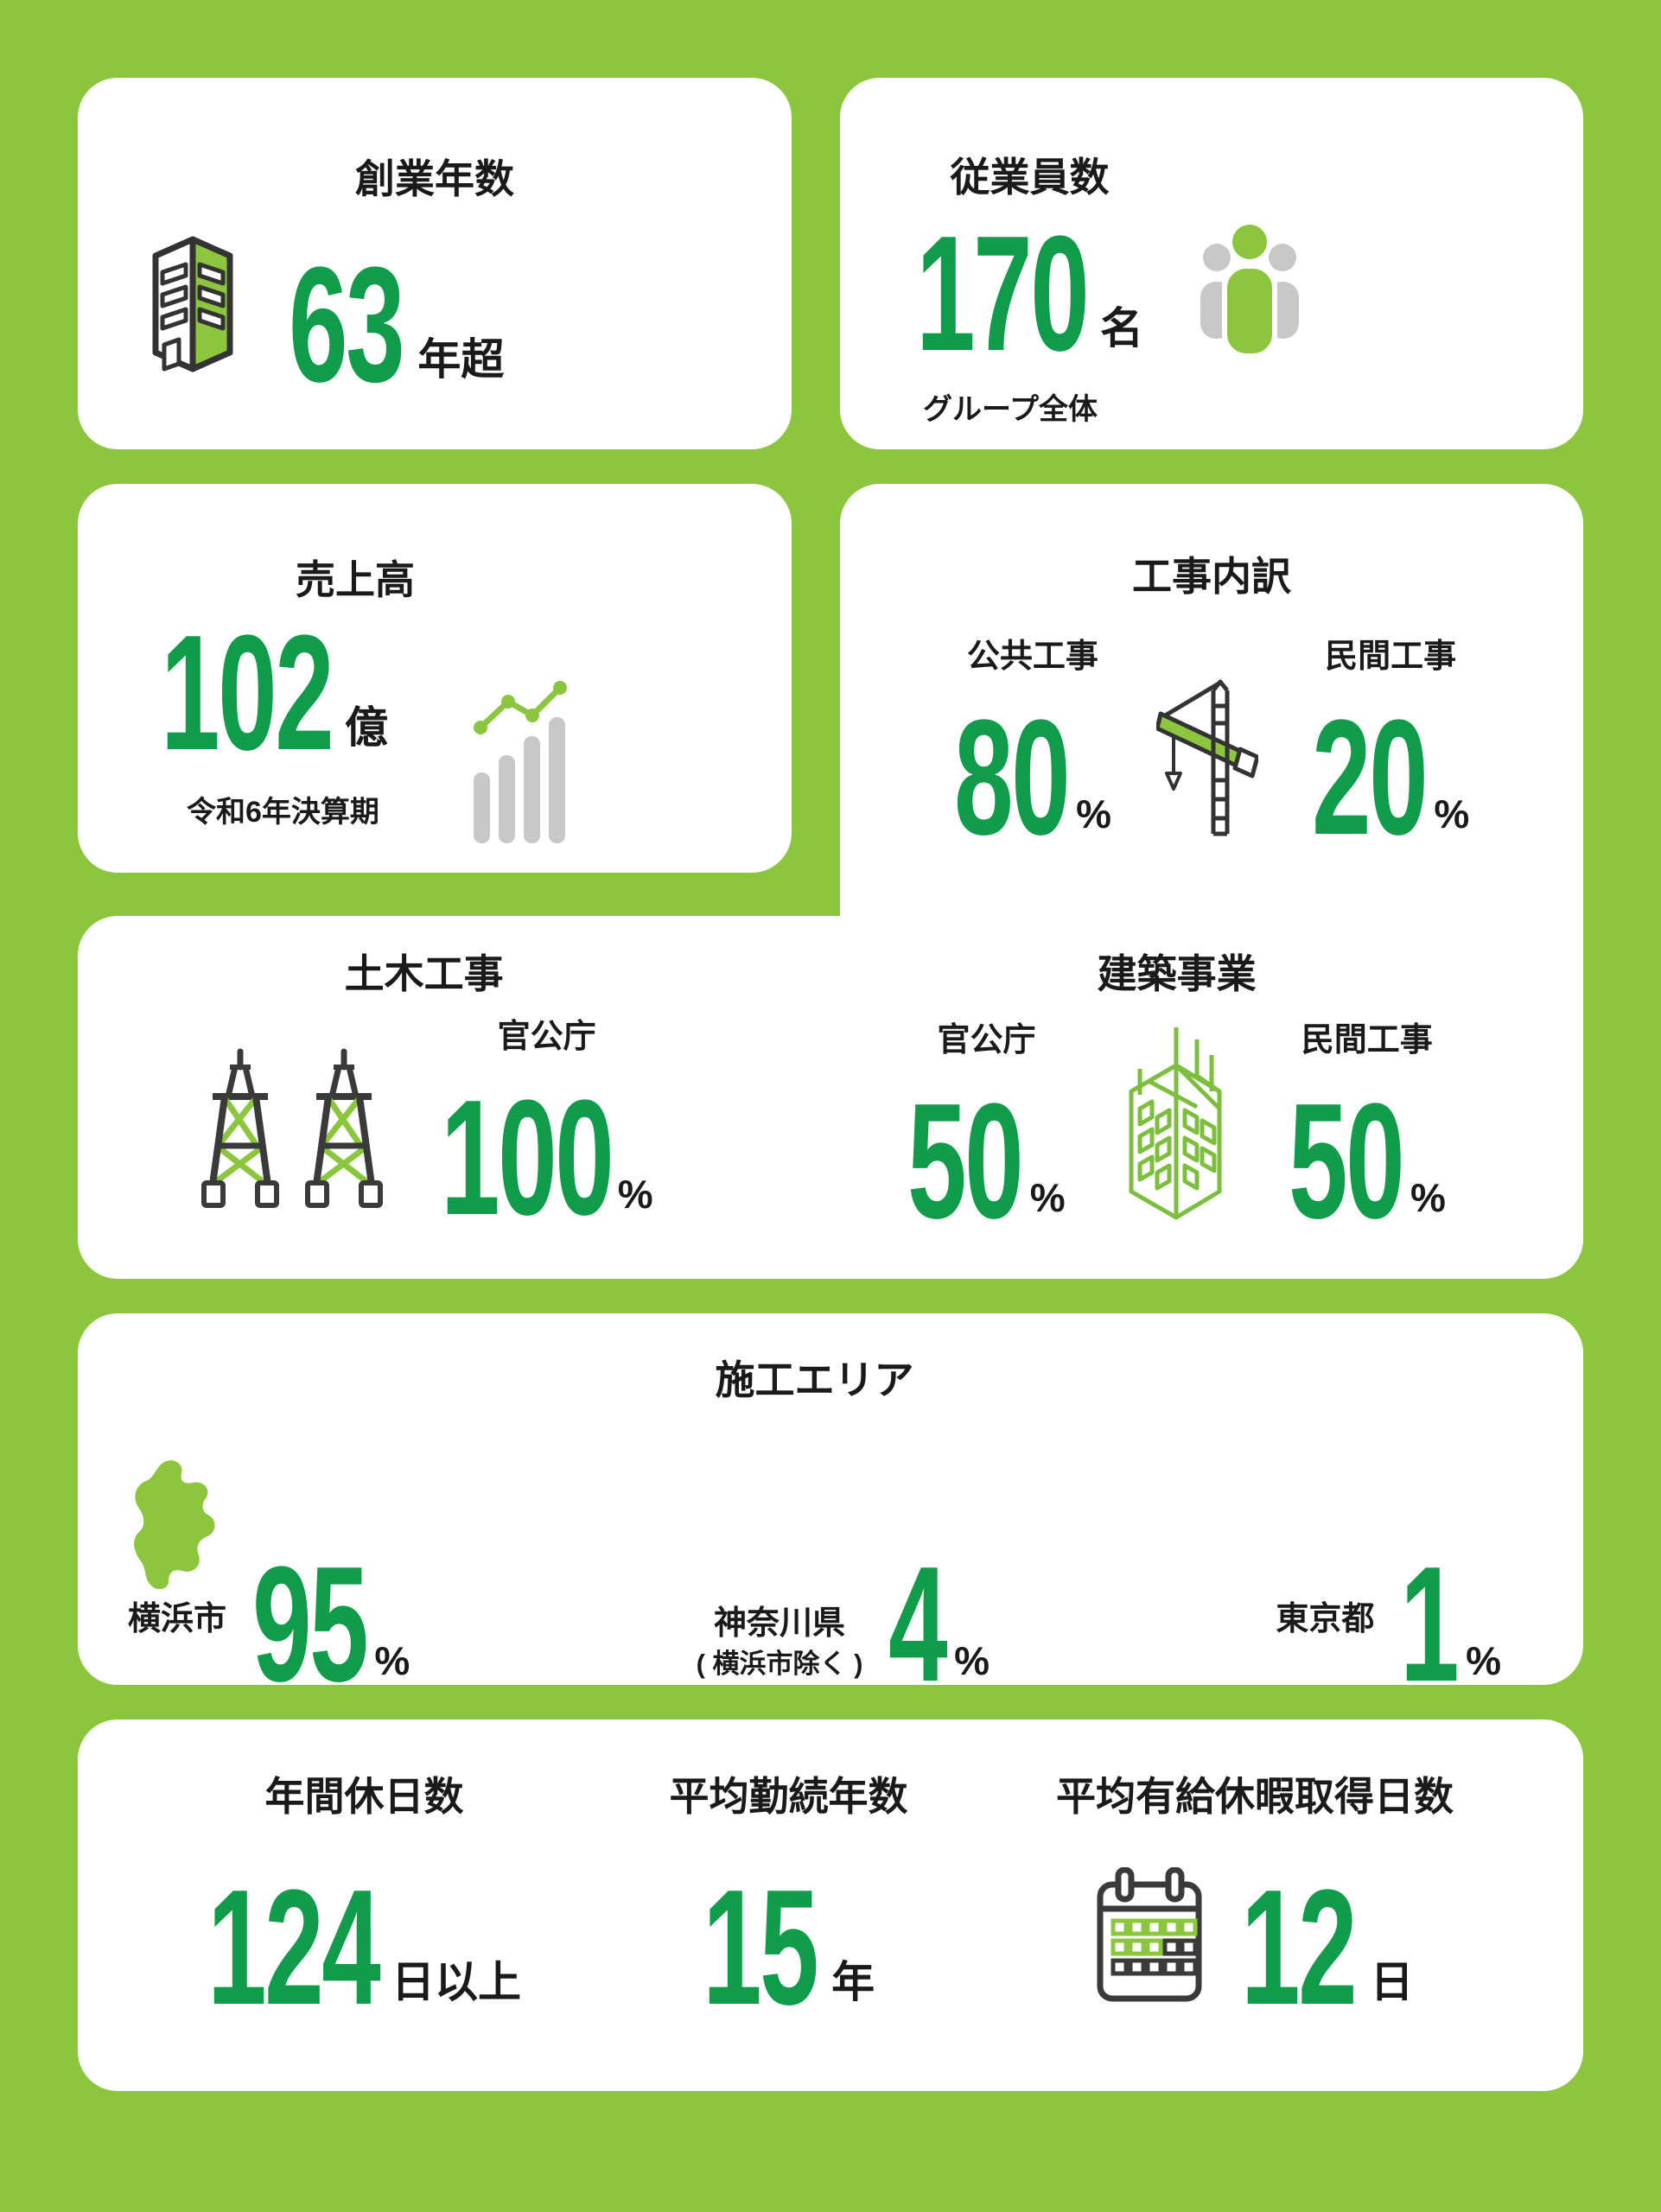 The width and height of the screenshot is (1661, 2212). Describe the element at coordinates (434, 178) in the screenshot. I see `founding-title: 創業年数` at that location.